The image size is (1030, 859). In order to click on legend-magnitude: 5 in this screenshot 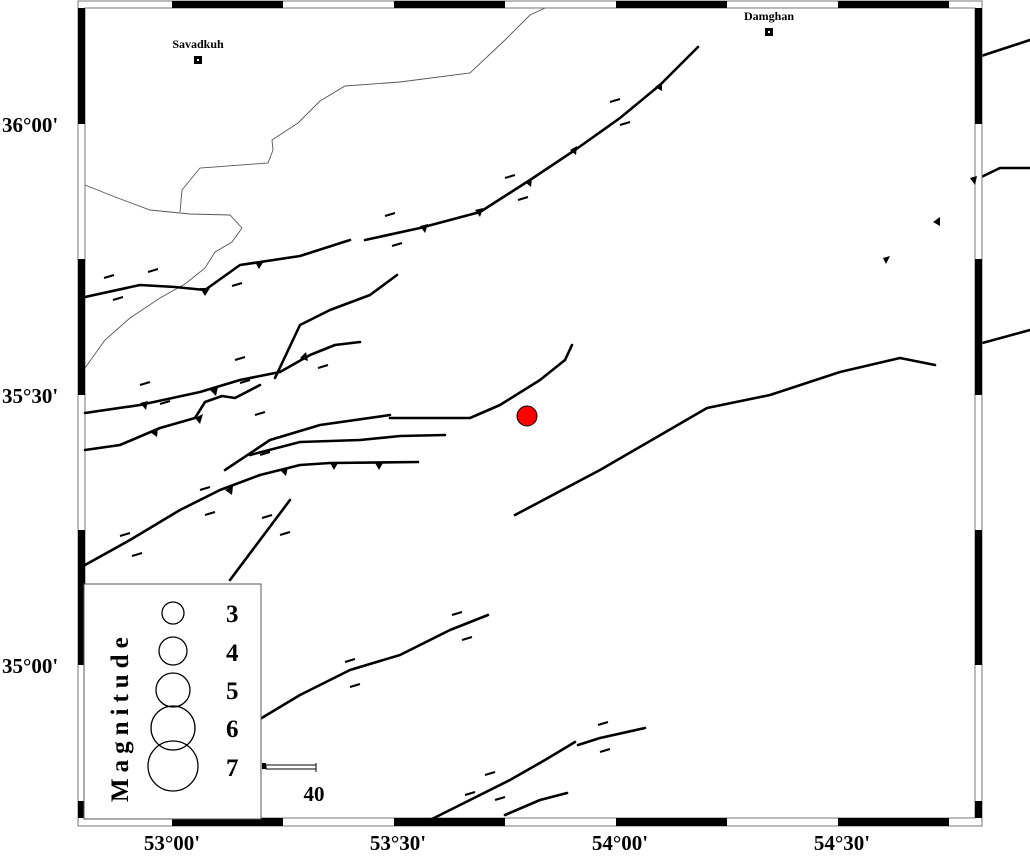, I will do `click(232, 691)`.